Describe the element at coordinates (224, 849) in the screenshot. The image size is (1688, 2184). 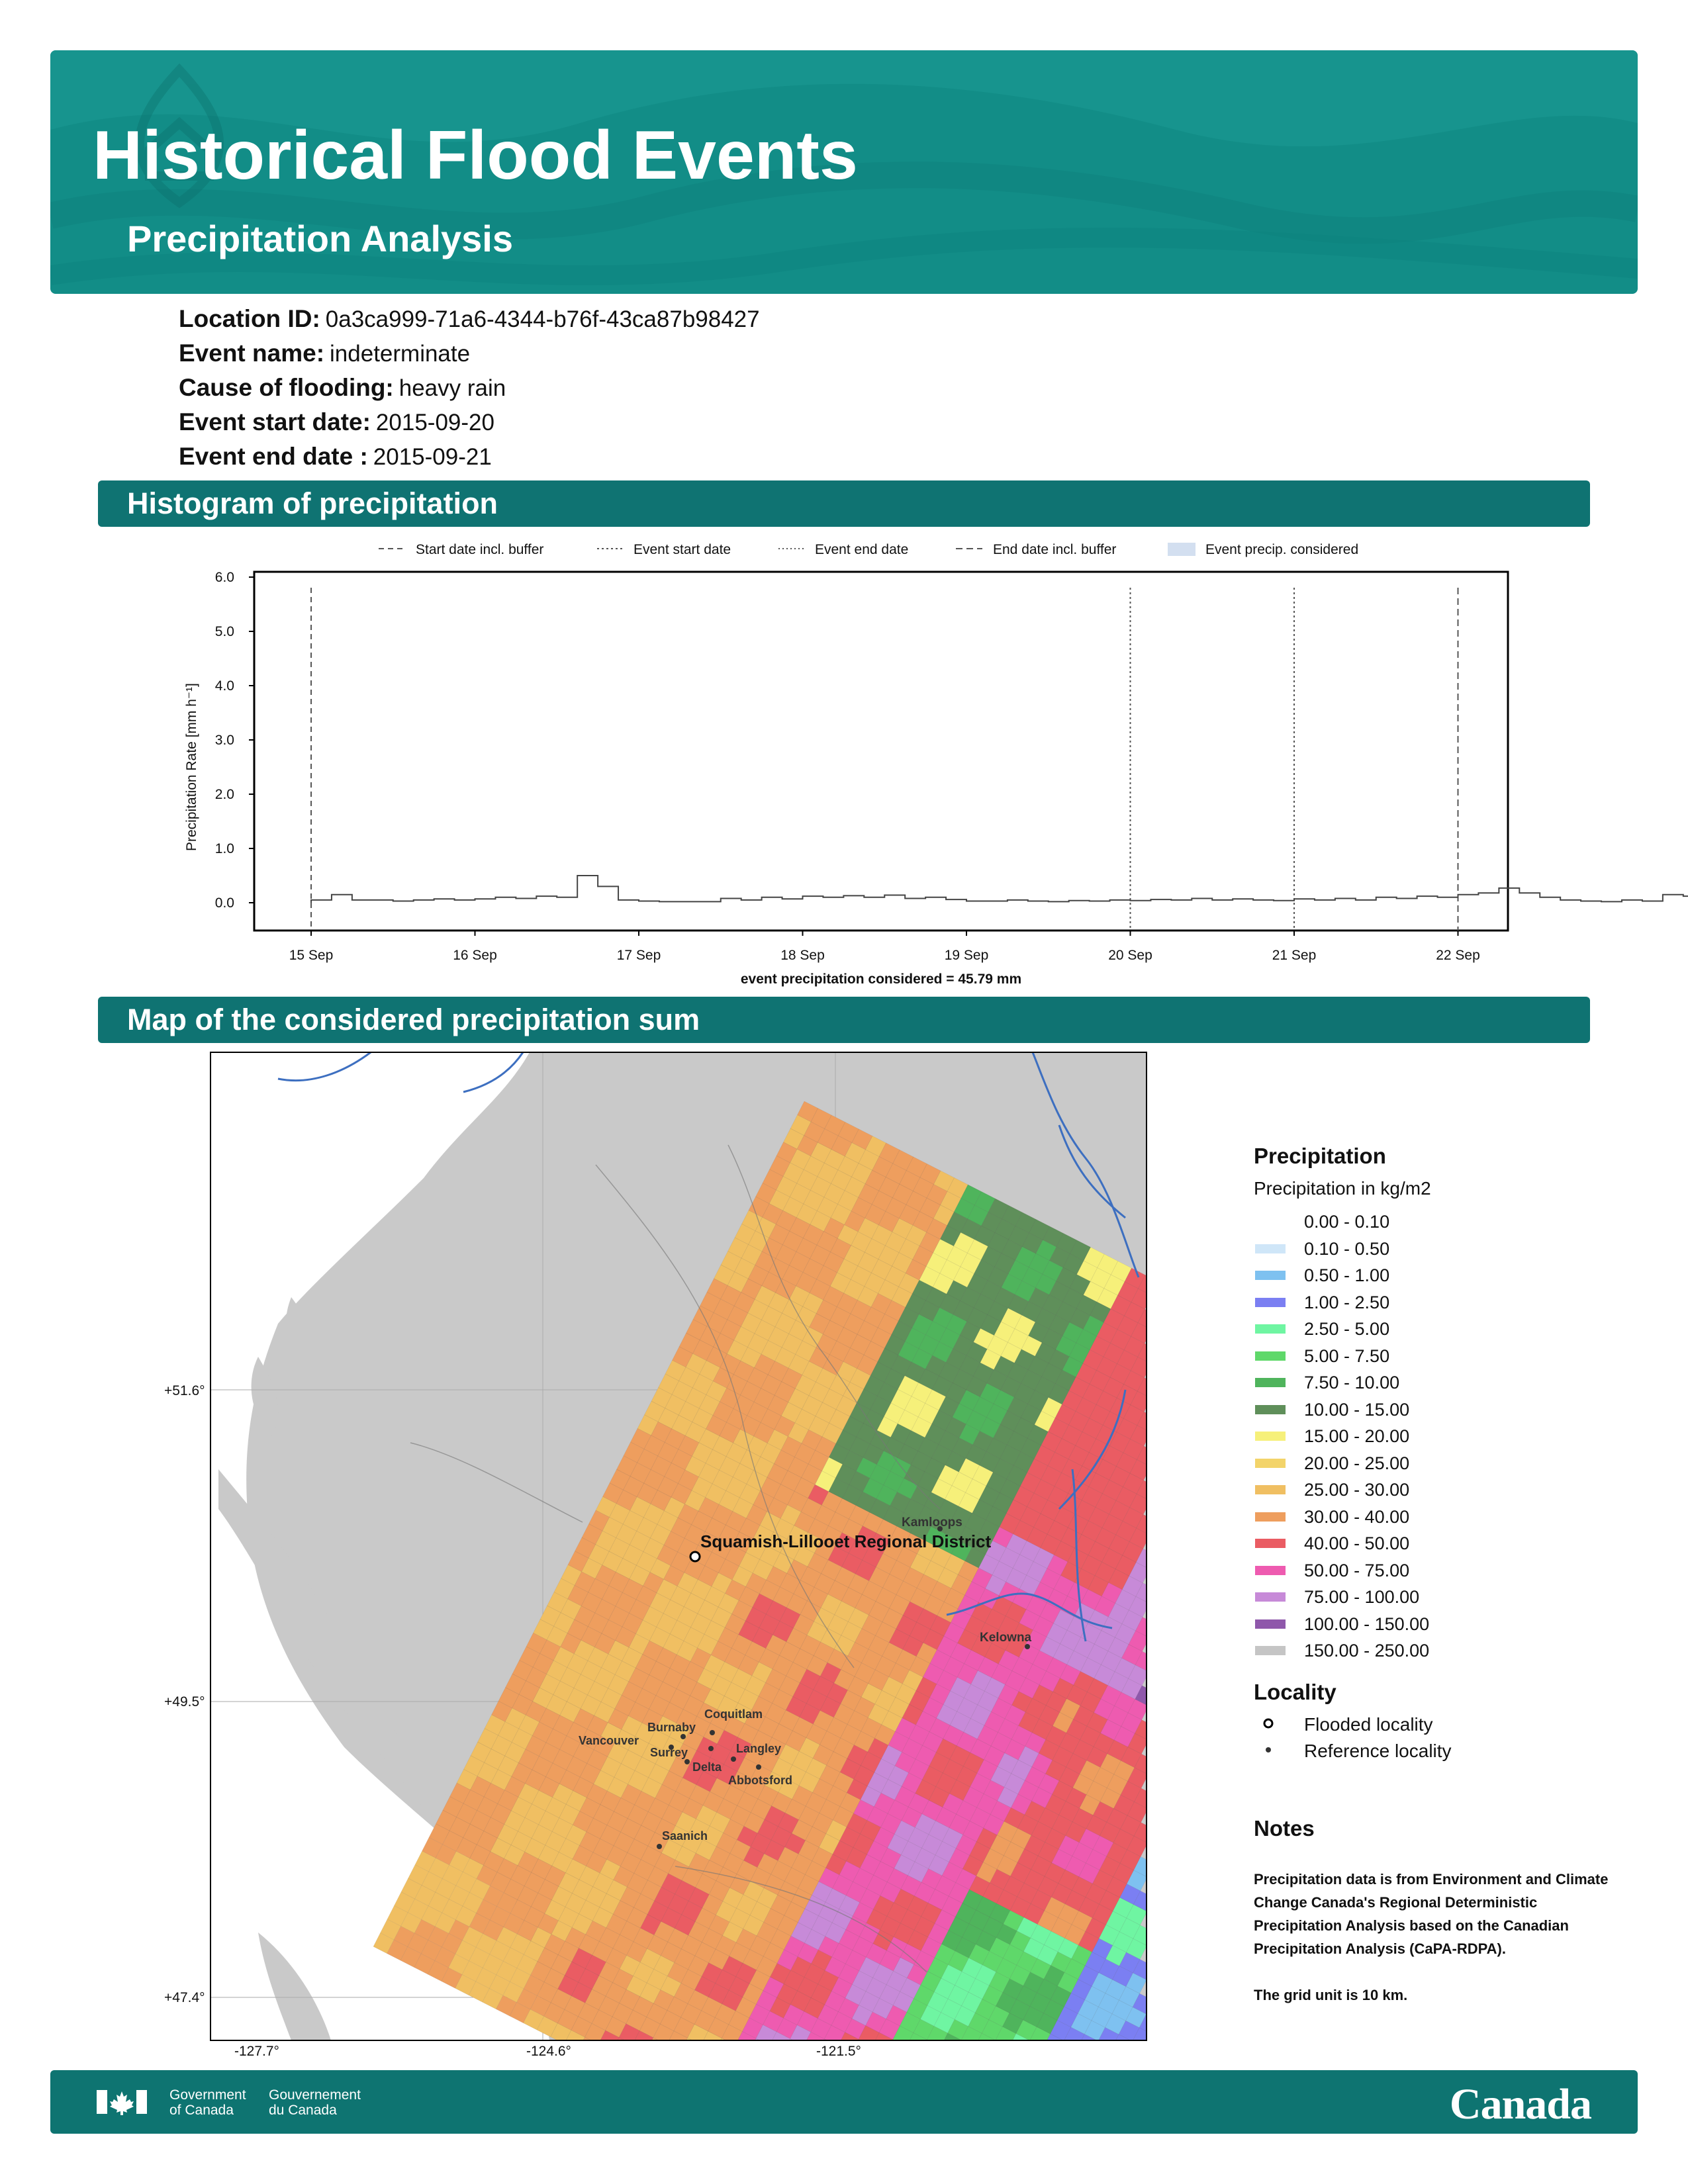
I see `y-tick-label: 1.0` at that location.